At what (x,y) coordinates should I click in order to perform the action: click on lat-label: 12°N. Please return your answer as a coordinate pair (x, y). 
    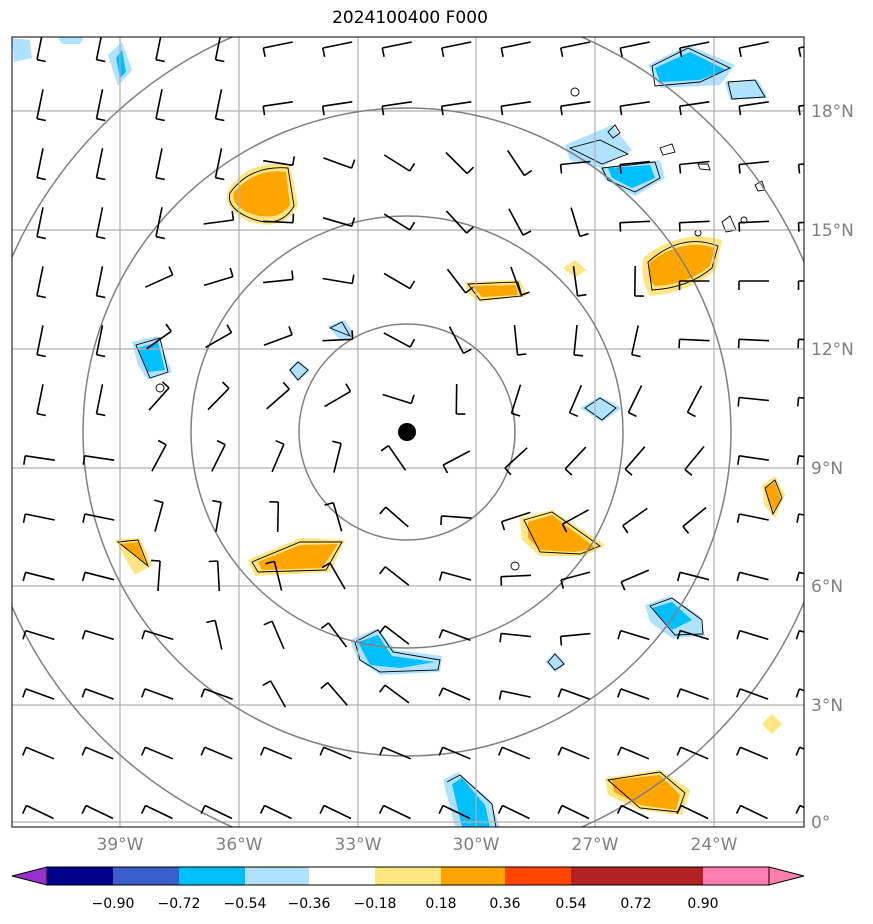
    Looking at the image, I should click on (832, 350).